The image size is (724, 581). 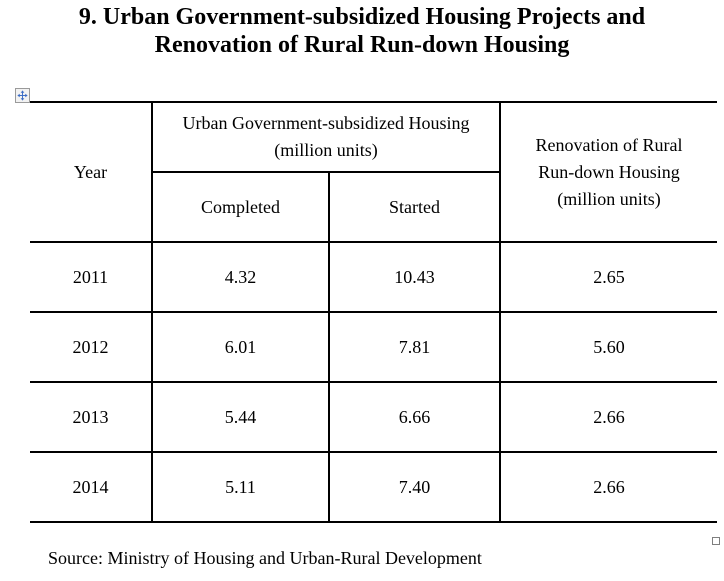 I want to click on header-rural-line1: Renovation of Rural, so click(x=609, y=144).